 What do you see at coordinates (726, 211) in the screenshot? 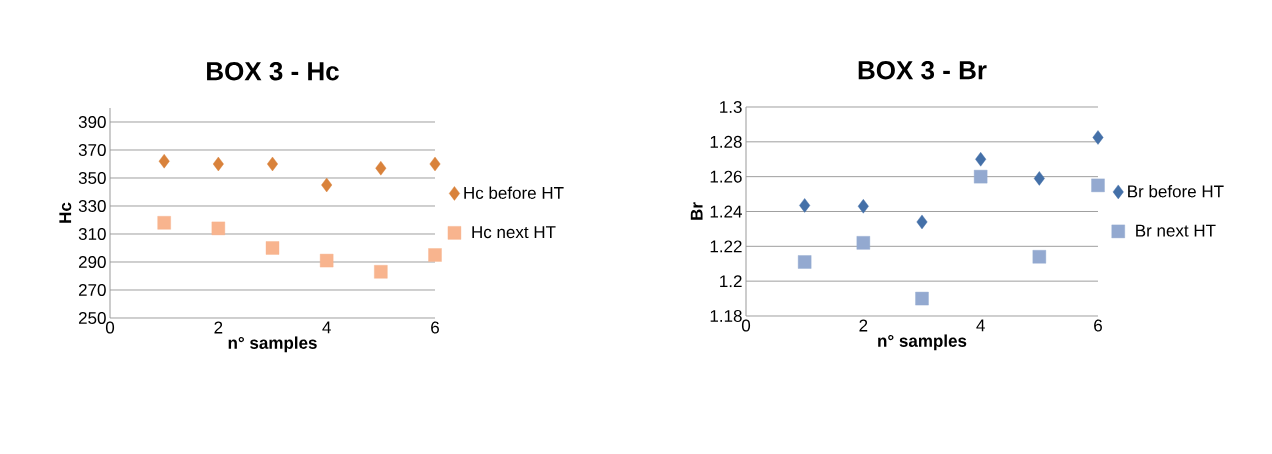
I see `y-tick-label: 1.24` at bounding box center [726, 211].